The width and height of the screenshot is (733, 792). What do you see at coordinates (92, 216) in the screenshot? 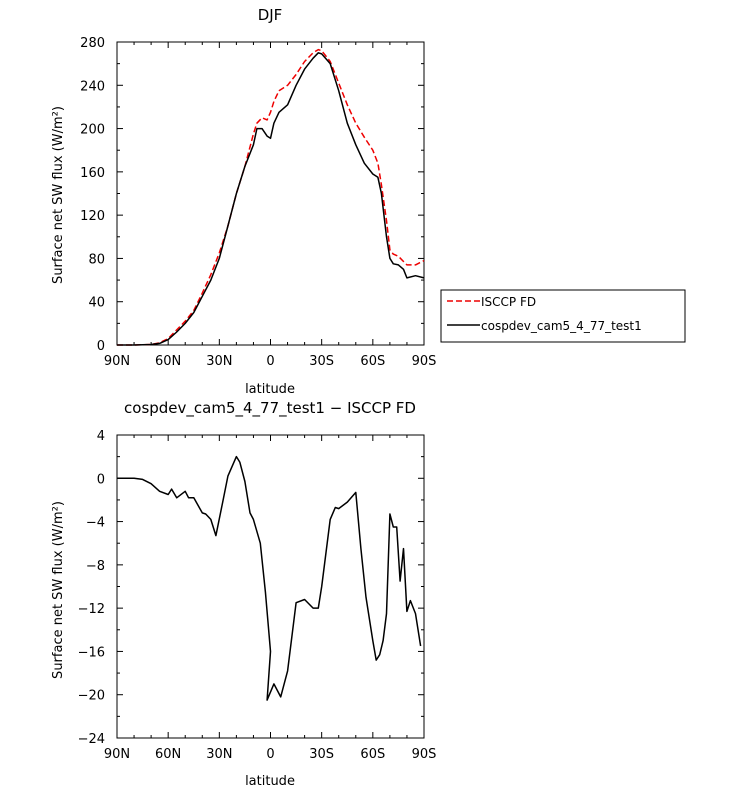
I see `top-y-tick-label: 120` at bounding box center [92, 216].